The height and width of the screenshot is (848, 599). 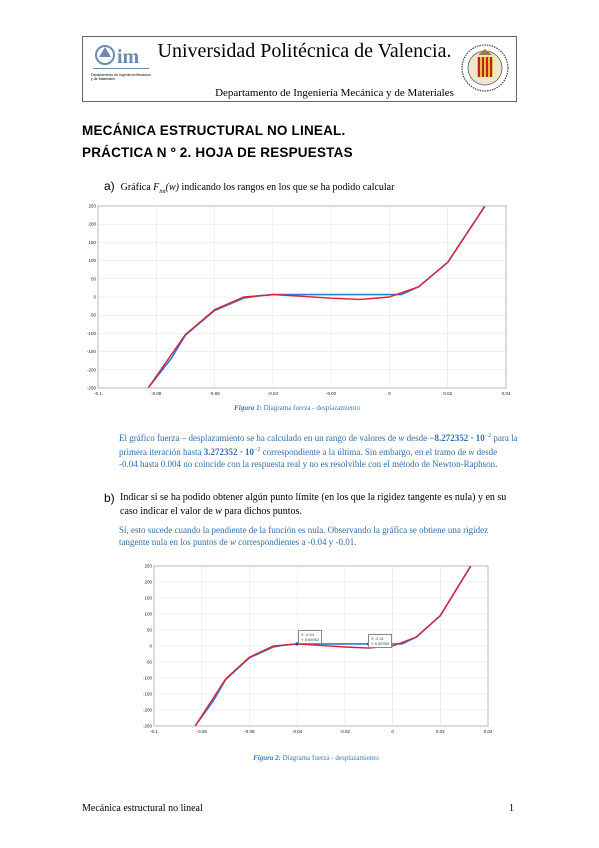 What do you see at coordinates (214, 130) in the screenshot?
I see `title-line-1: MECÁNICA ESTRUCTURAL NO LINEAL.` at bounding box center [214, 130].